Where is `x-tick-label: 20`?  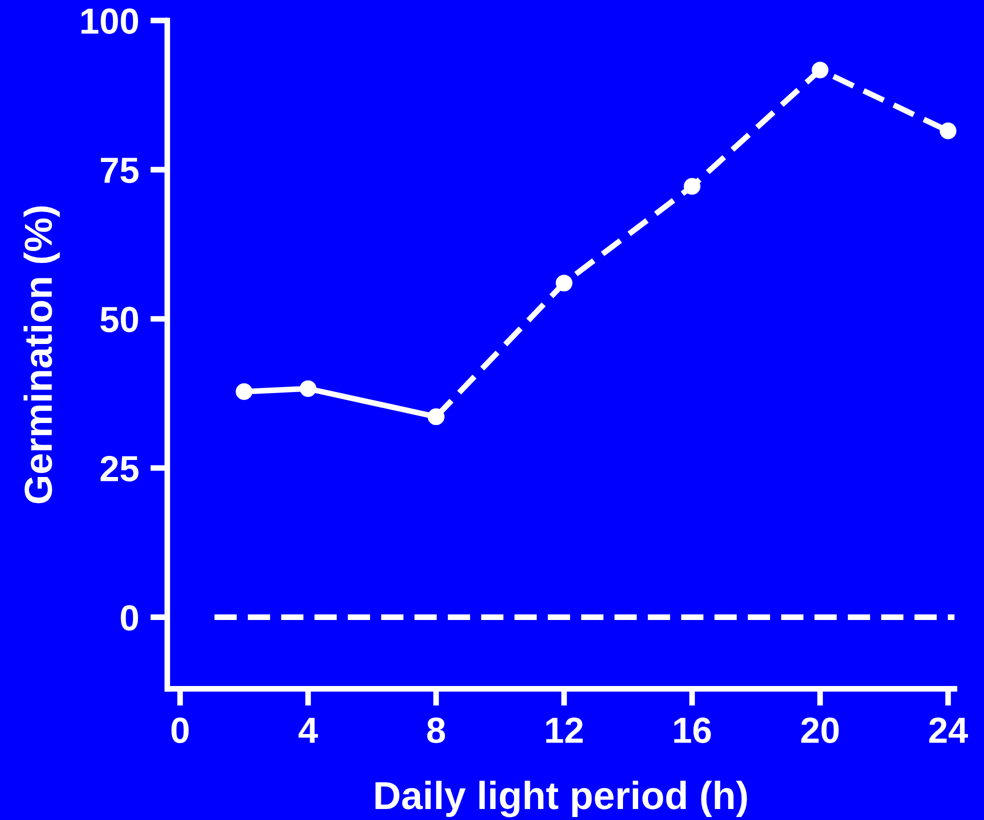
x-tick-label: 20 is located at coordinates (820, 731).